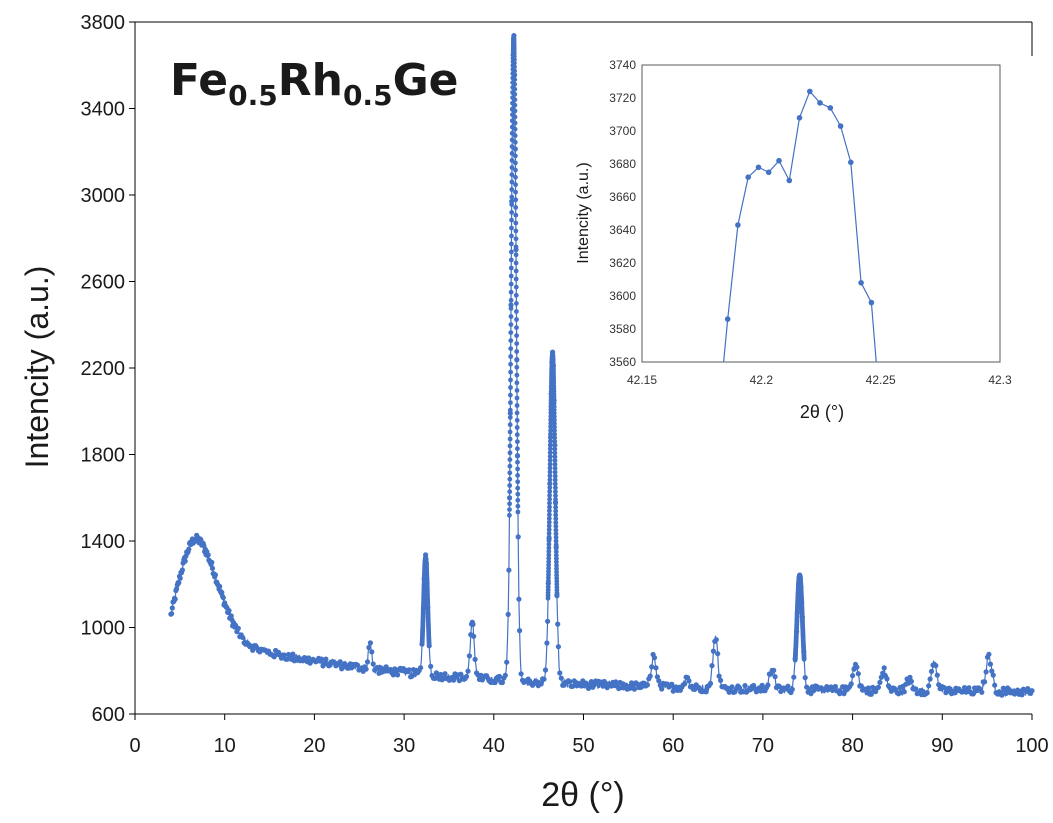 The width and height of the screenshot is (1053, 823). What do you see at coordinates (103, 456) in the screenshot?
I see `main-y-tick-label: 1800` at bounding box center [103, 456].